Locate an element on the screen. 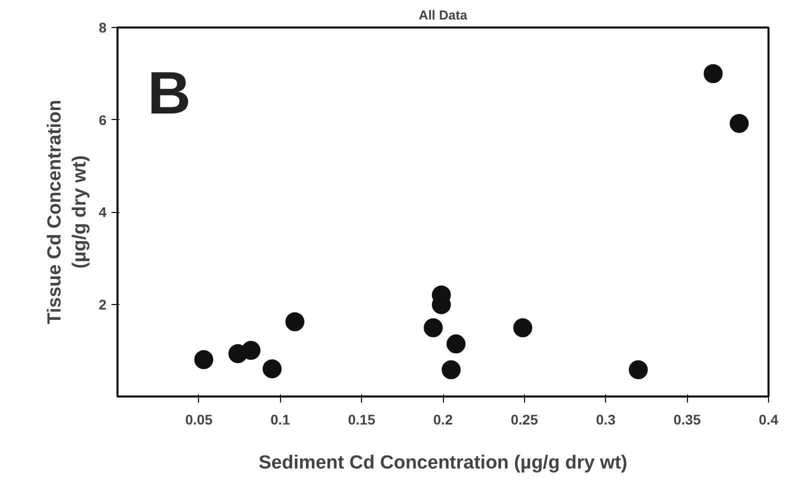 The width and height of the screenshot is (790, 491). x-tick-label: 0.1 is located at coordinates (280, 420).